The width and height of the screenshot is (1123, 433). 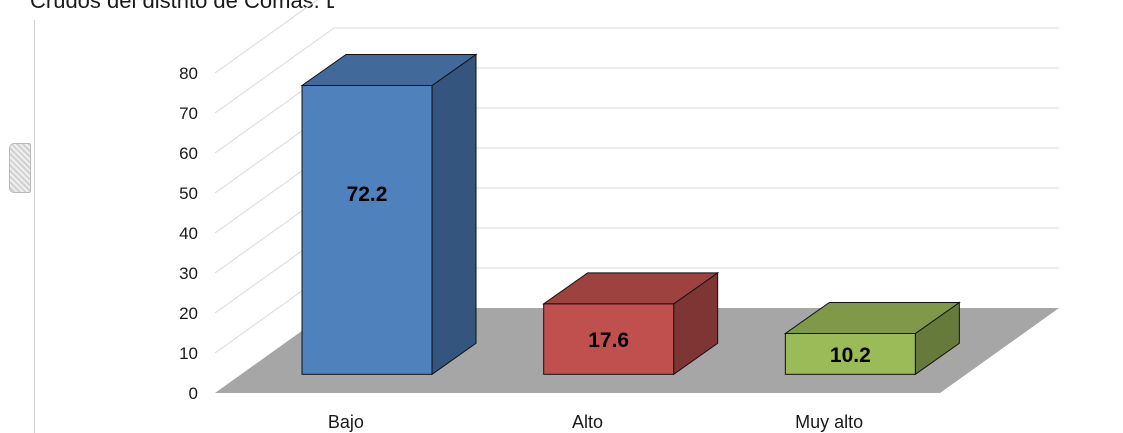 I want to click on y-axis-ticks: 0 10 20 30 40 50 60 70 80, so click(x=188, y=233).